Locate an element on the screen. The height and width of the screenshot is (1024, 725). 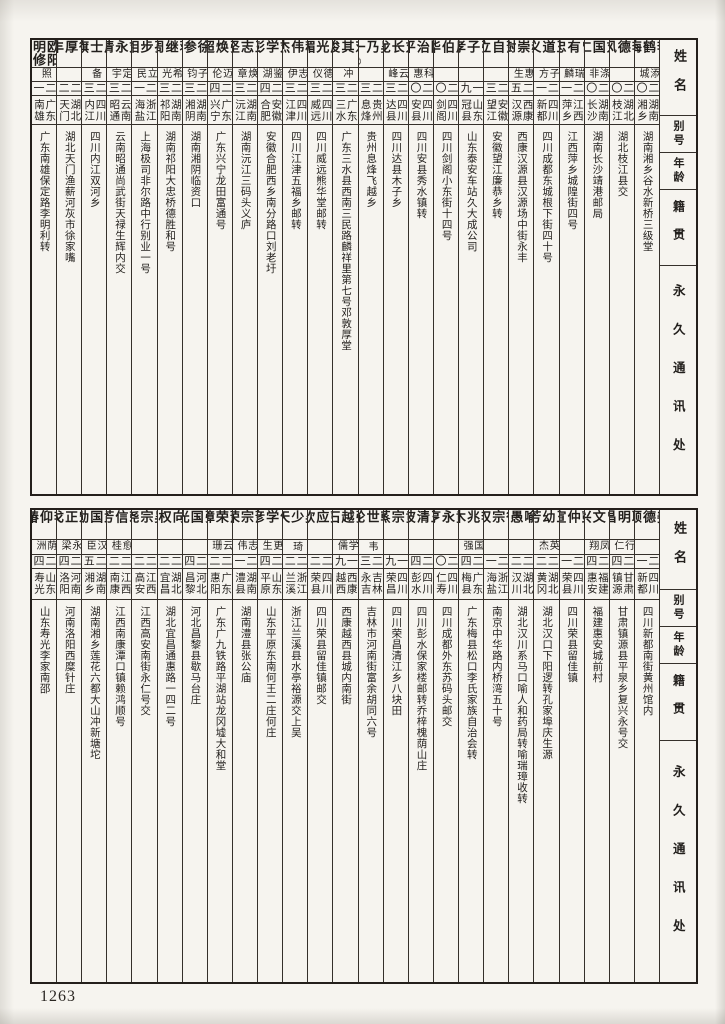
alias-cell: 科惠 is located at coordinates (420, 75).